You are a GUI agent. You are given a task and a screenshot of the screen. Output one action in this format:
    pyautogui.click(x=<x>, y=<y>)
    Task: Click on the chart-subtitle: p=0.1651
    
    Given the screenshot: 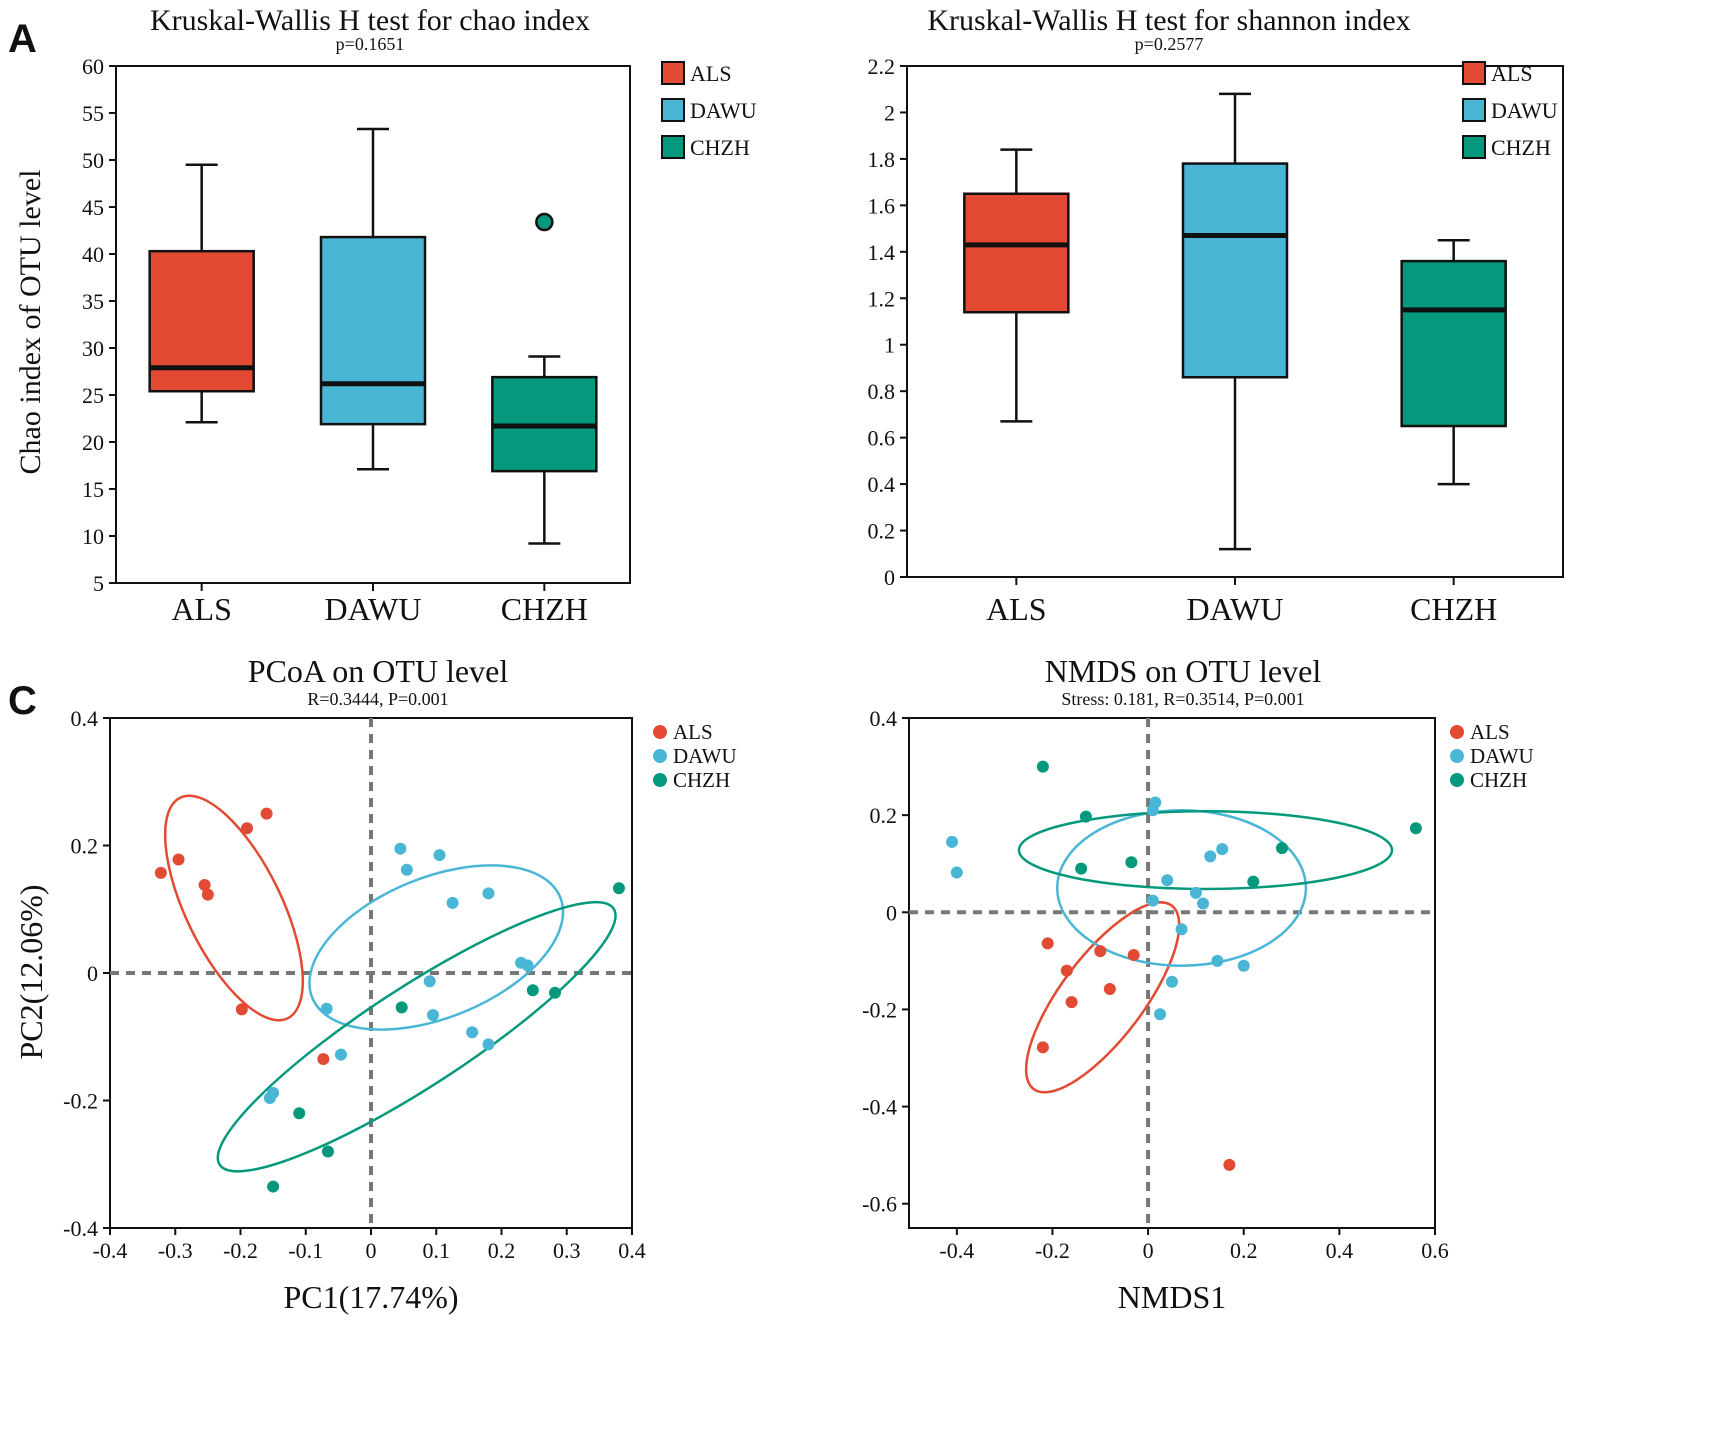 What is the action you would take?
    pyautogui.click(x=370, y=44)
    